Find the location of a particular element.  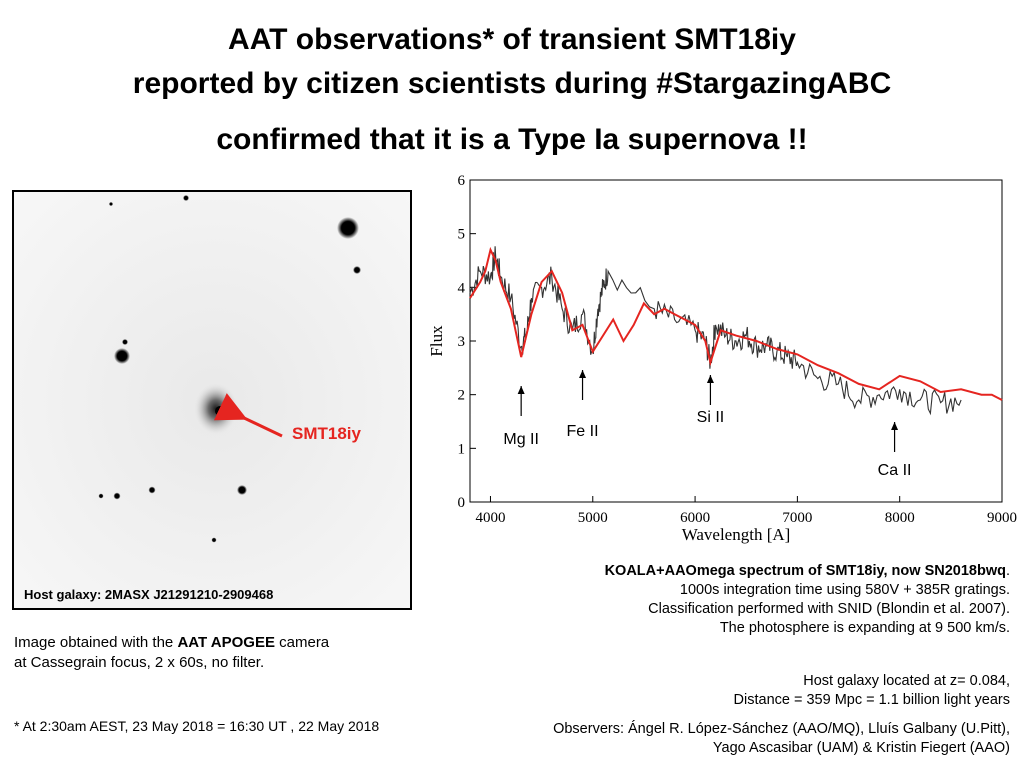

y-tick-label: 4 is located at coordinates (462, 288).